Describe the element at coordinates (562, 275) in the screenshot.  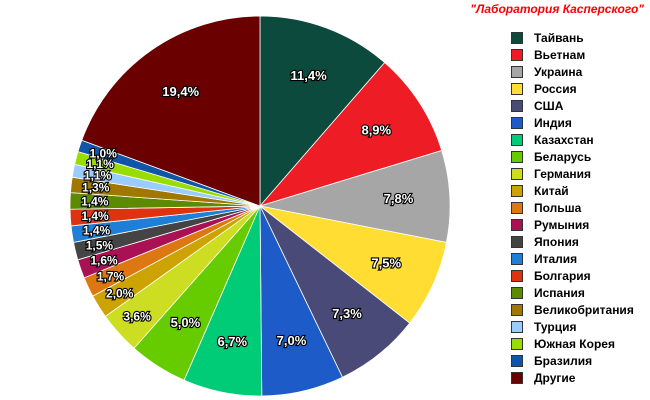
I see `legend-label: Болгария` at that location.